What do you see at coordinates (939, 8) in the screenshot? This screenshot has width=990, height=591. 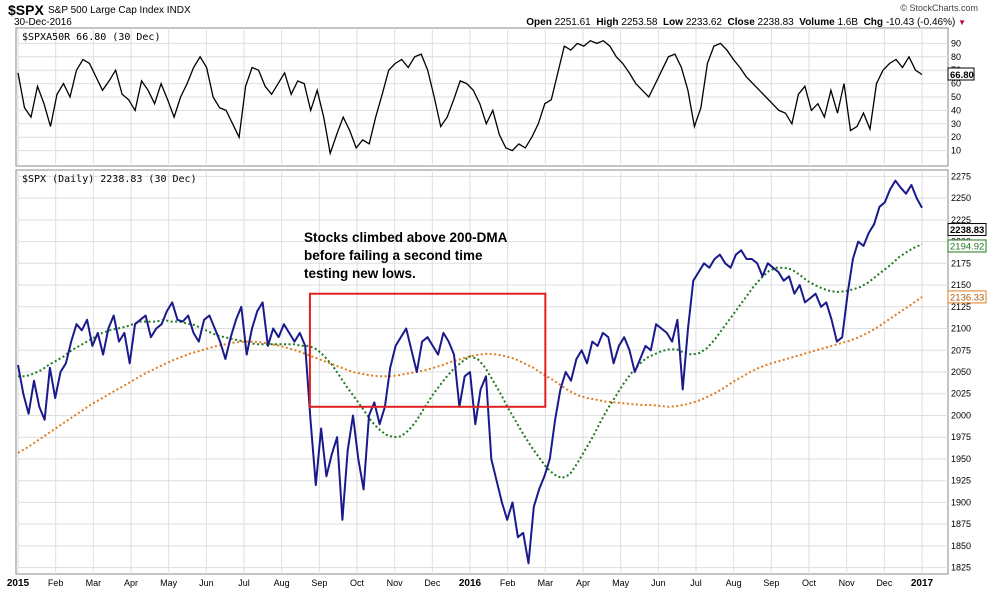 I see `brand-watermark: © StockCharts.com` at bounding box center [939, 8].